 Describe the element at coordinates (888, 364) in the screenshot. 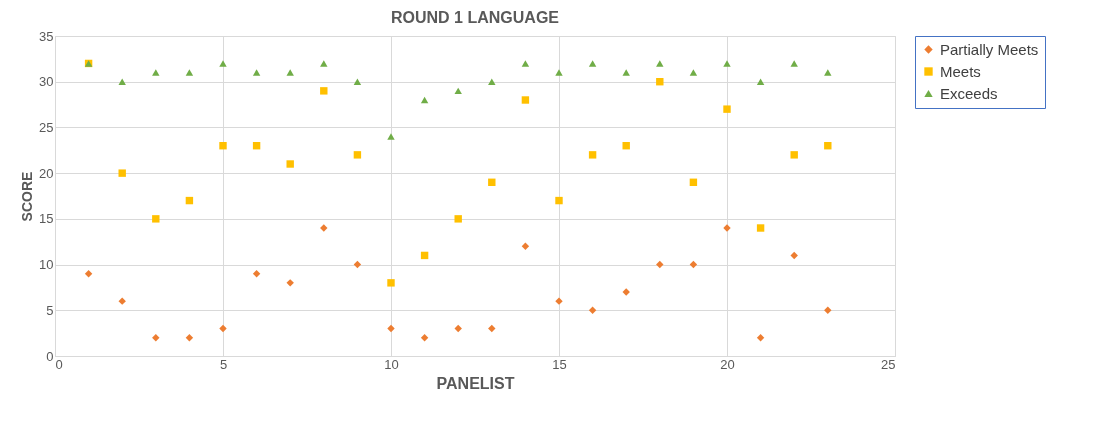

I see `x-tick-label: 25` at that location.